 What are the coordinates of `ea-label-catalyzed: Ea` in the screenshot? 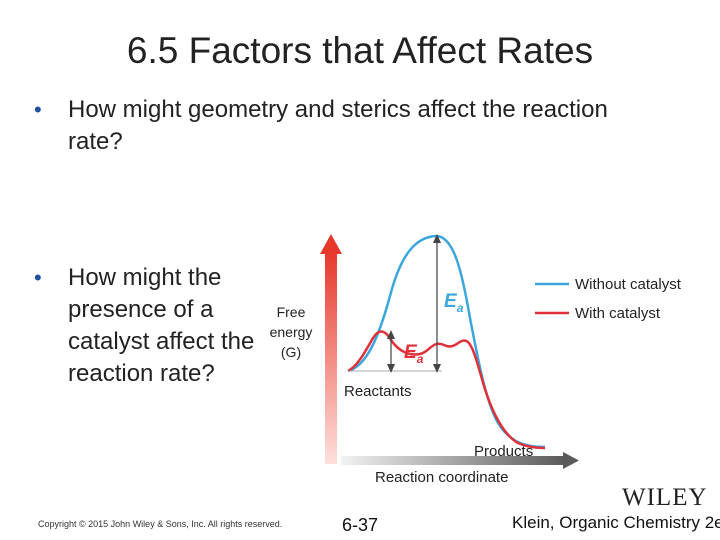 It's located at (414, 354).